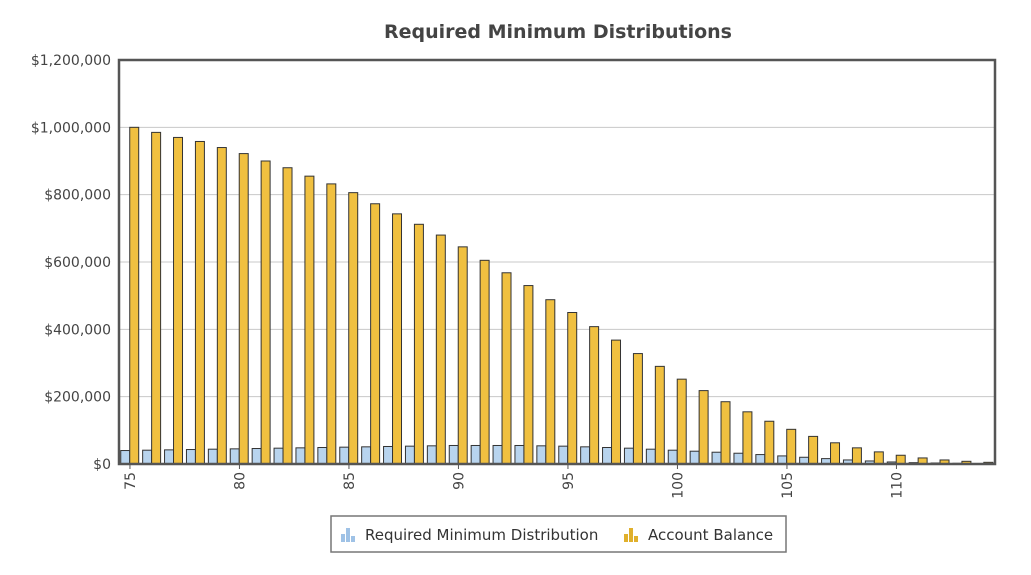  Describe the element at coordinates (71, 128) in the screenshot. I see `y-tick-label: $1,000,000` at that location.